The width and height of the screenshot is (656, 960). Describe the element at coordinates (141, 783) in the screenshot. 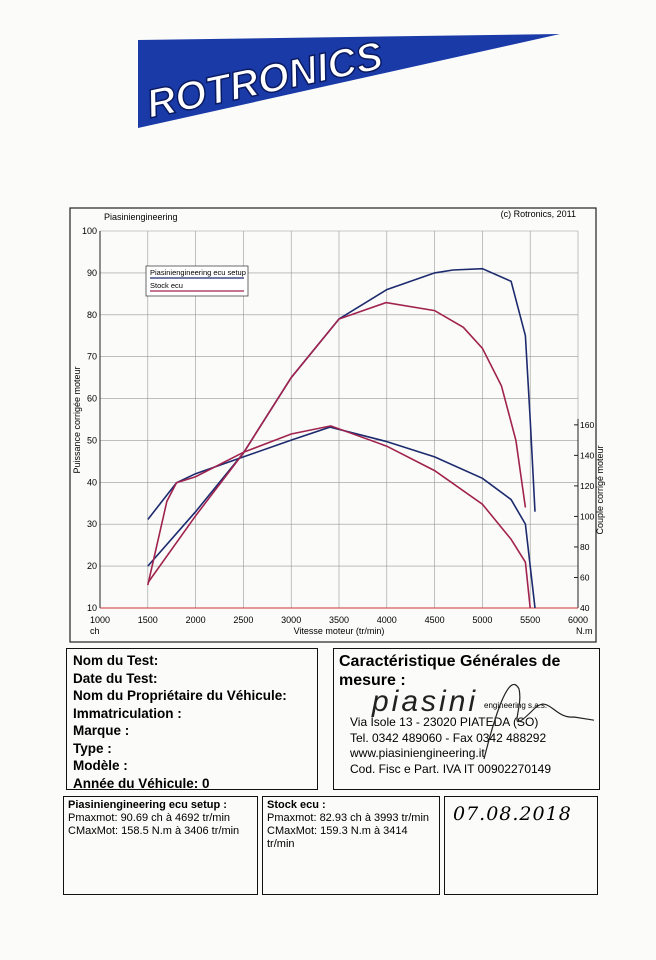

I see `test-field: Année du Véhicule: 0` at that location.